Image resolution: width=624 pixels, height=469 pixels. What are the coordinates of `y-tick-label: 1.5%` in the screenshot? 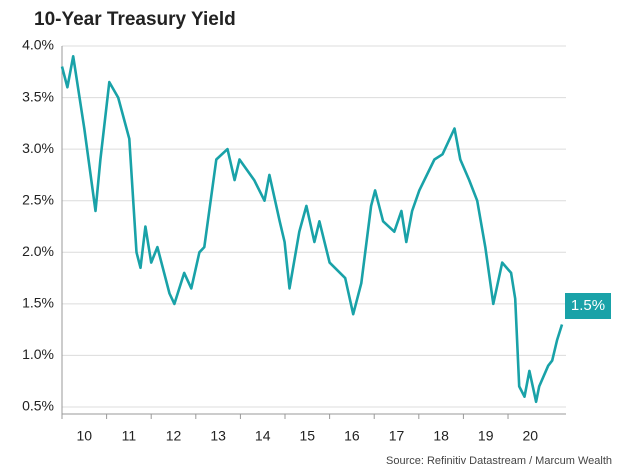 It's located at (38, 303).